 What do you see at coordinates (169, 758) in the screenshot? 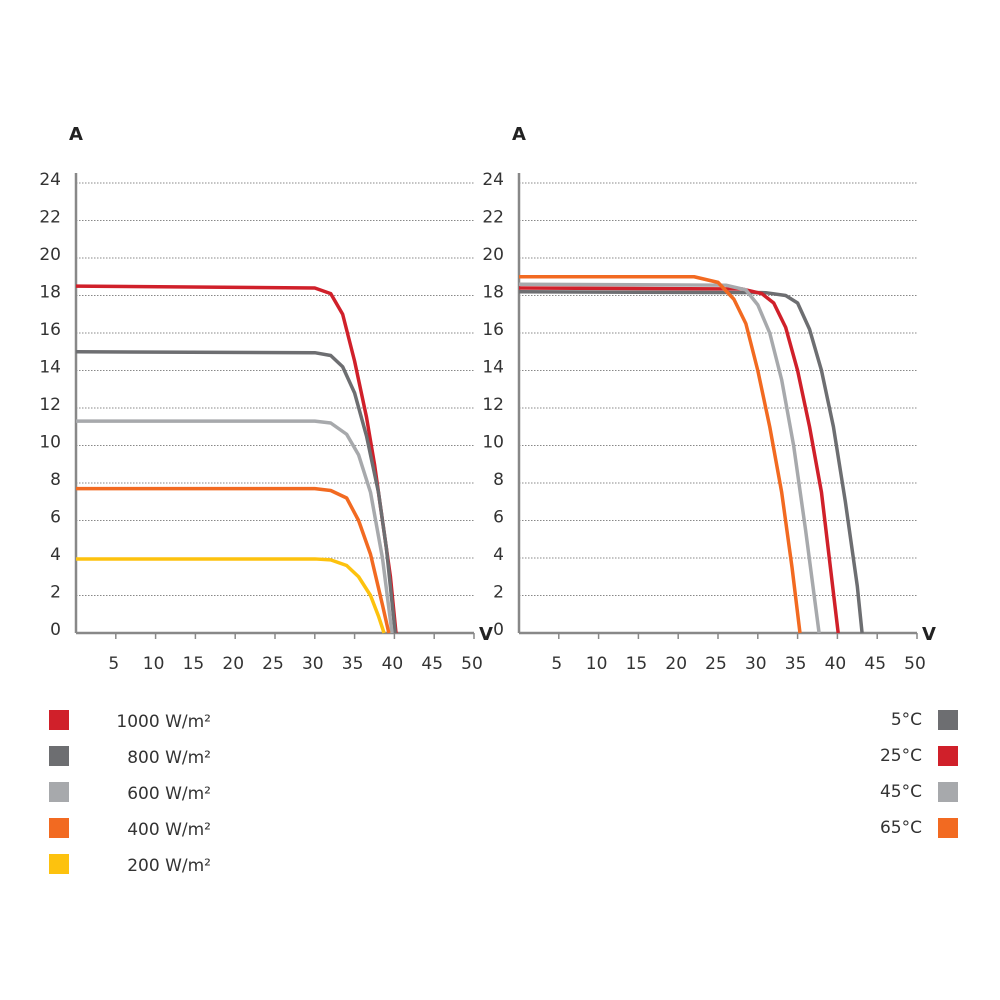
I see `legend-label: 800 W/m²` at bounding box center [169, 758].